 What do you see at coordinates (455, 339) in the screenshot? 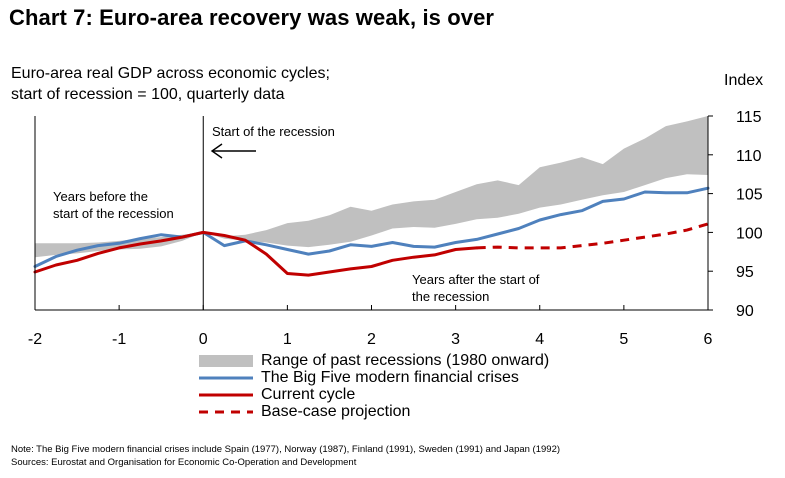
I see `x-tick-label: 3` at bounding box center [455, 339].